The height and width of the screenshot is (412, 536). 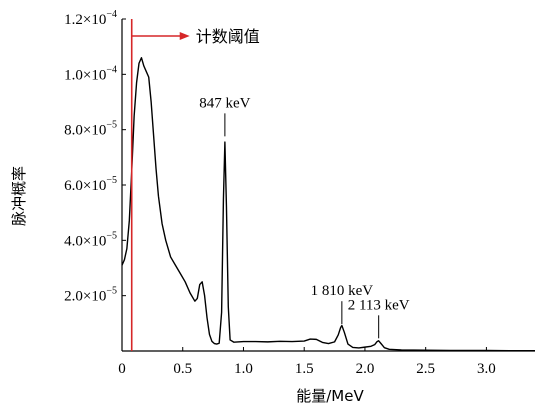 I want to click on x-tick-label: 0, so click(x=122, y=369).